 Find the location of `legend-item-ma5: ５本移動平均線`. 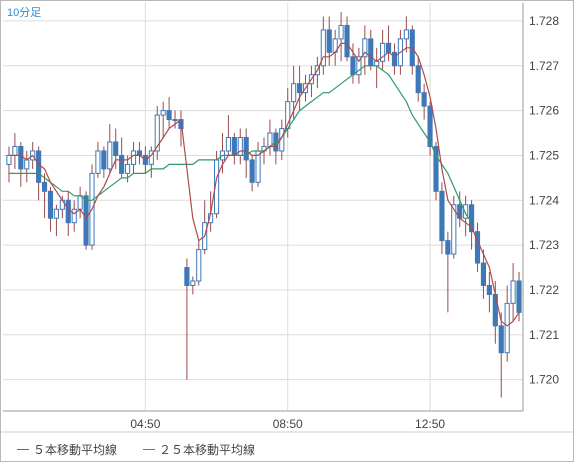

legend-item-ma5: ５本移動平均線 is located at coordinates (67, 449).